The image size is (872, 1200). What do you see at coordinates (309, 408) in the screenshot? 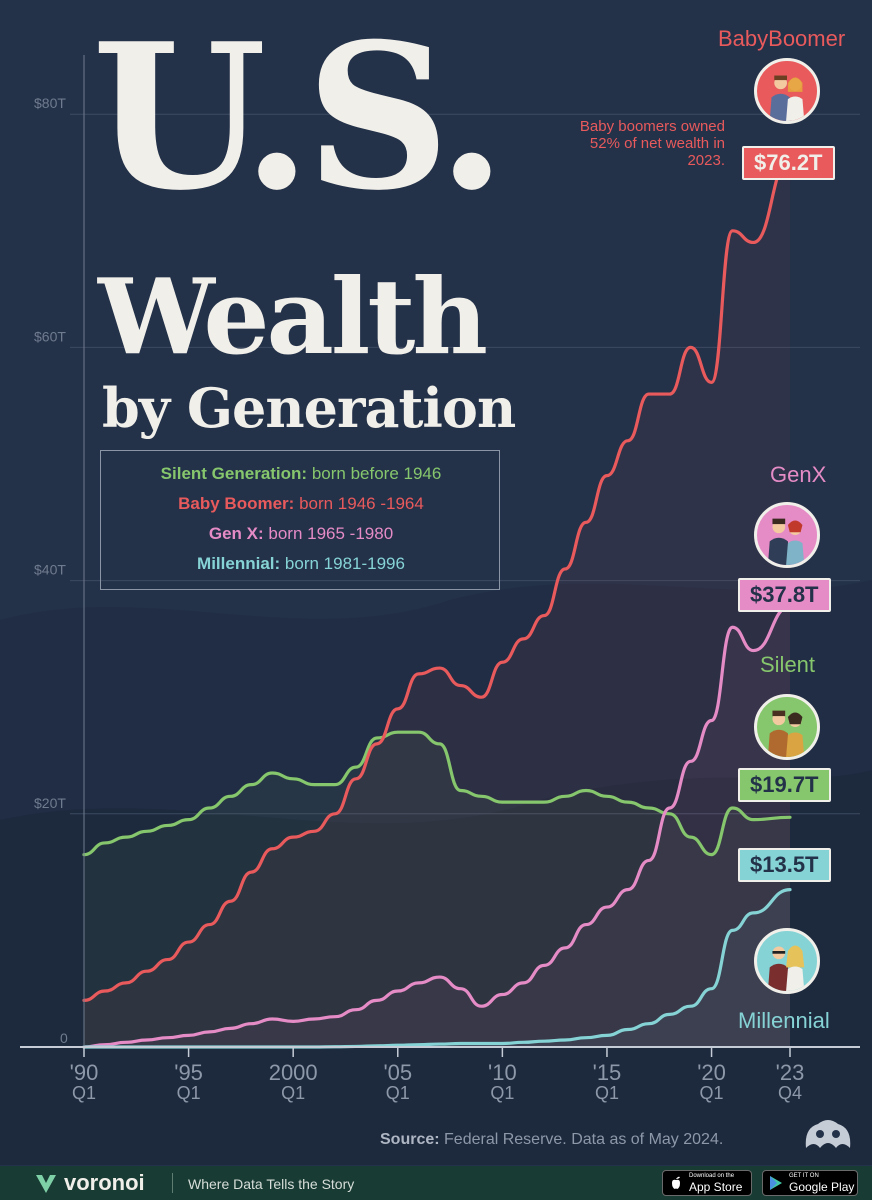
I see `title-line-3: by Generation` at bounding box center [309, 408].